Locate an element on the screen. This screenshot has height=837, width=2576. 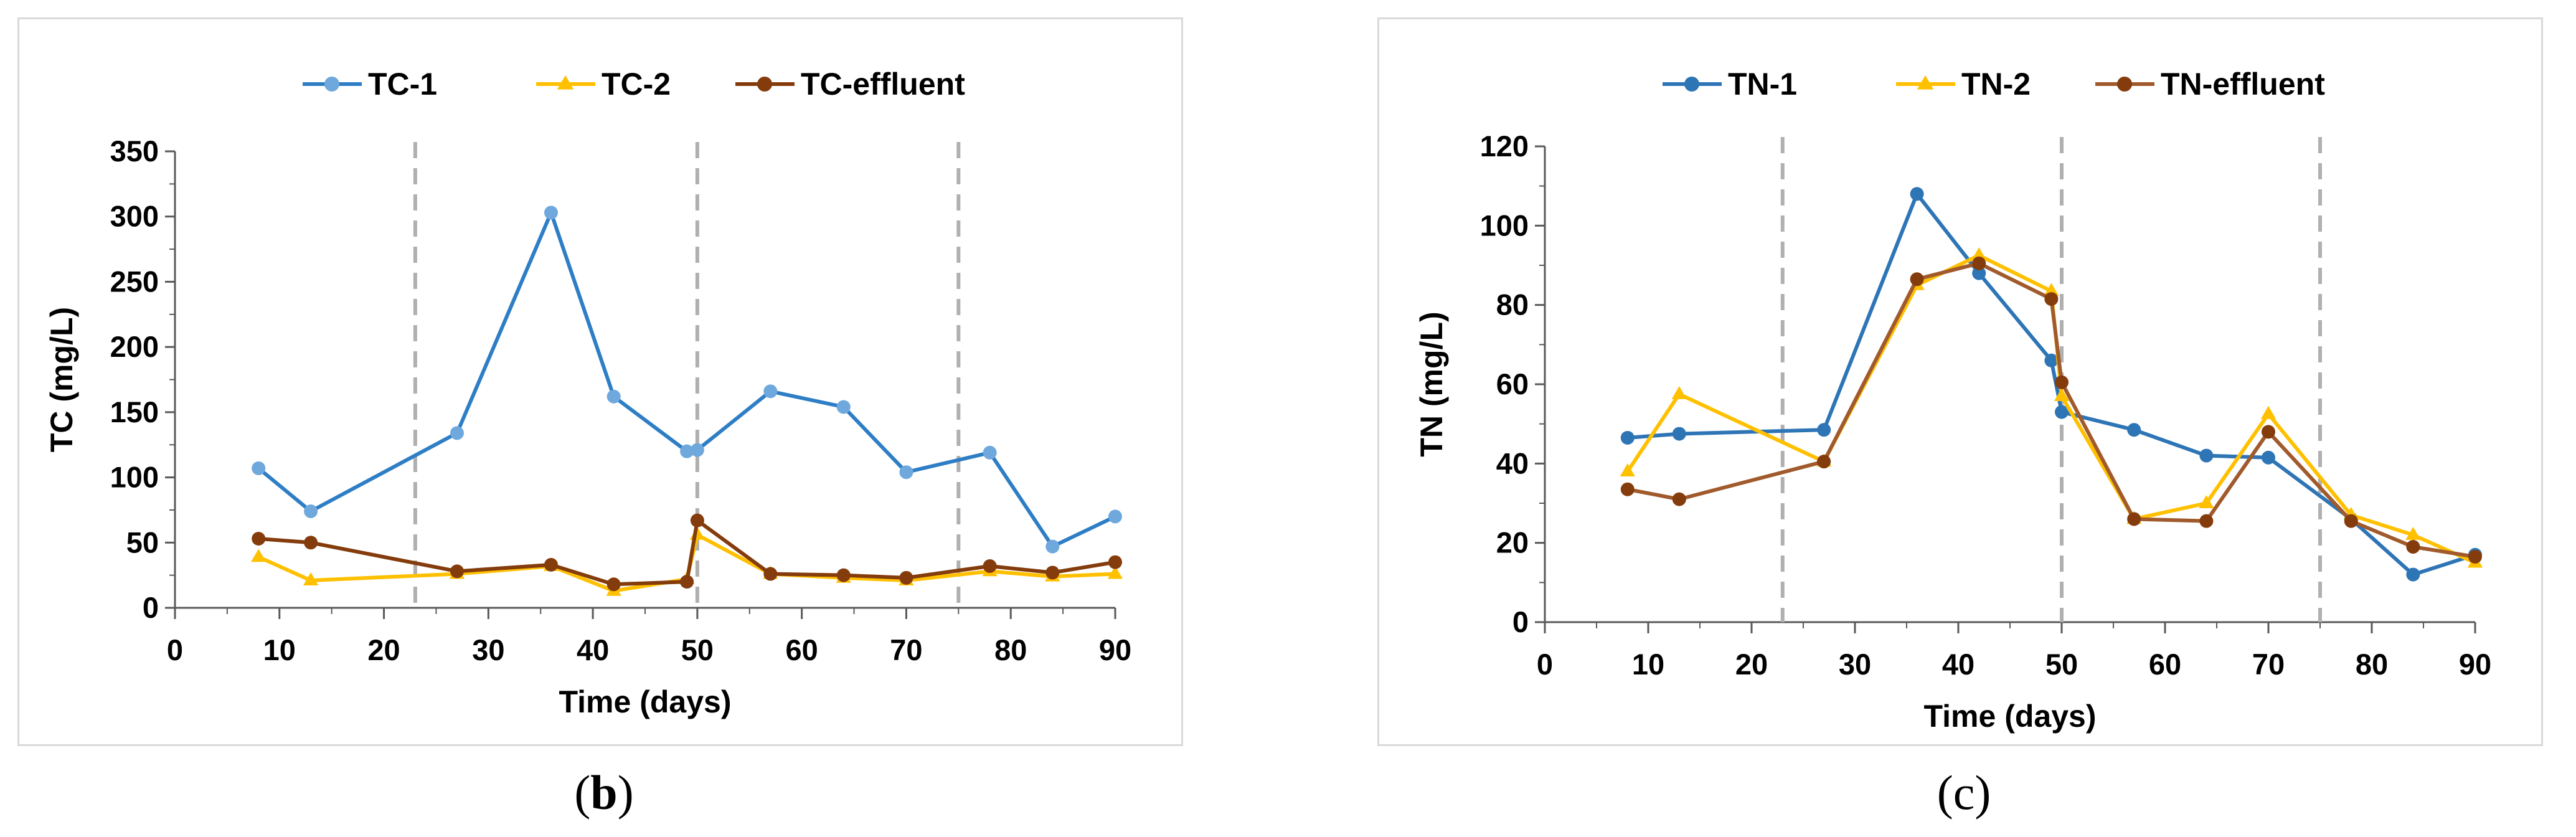
caption-b-letter: b is located at coordinates (604, 792).